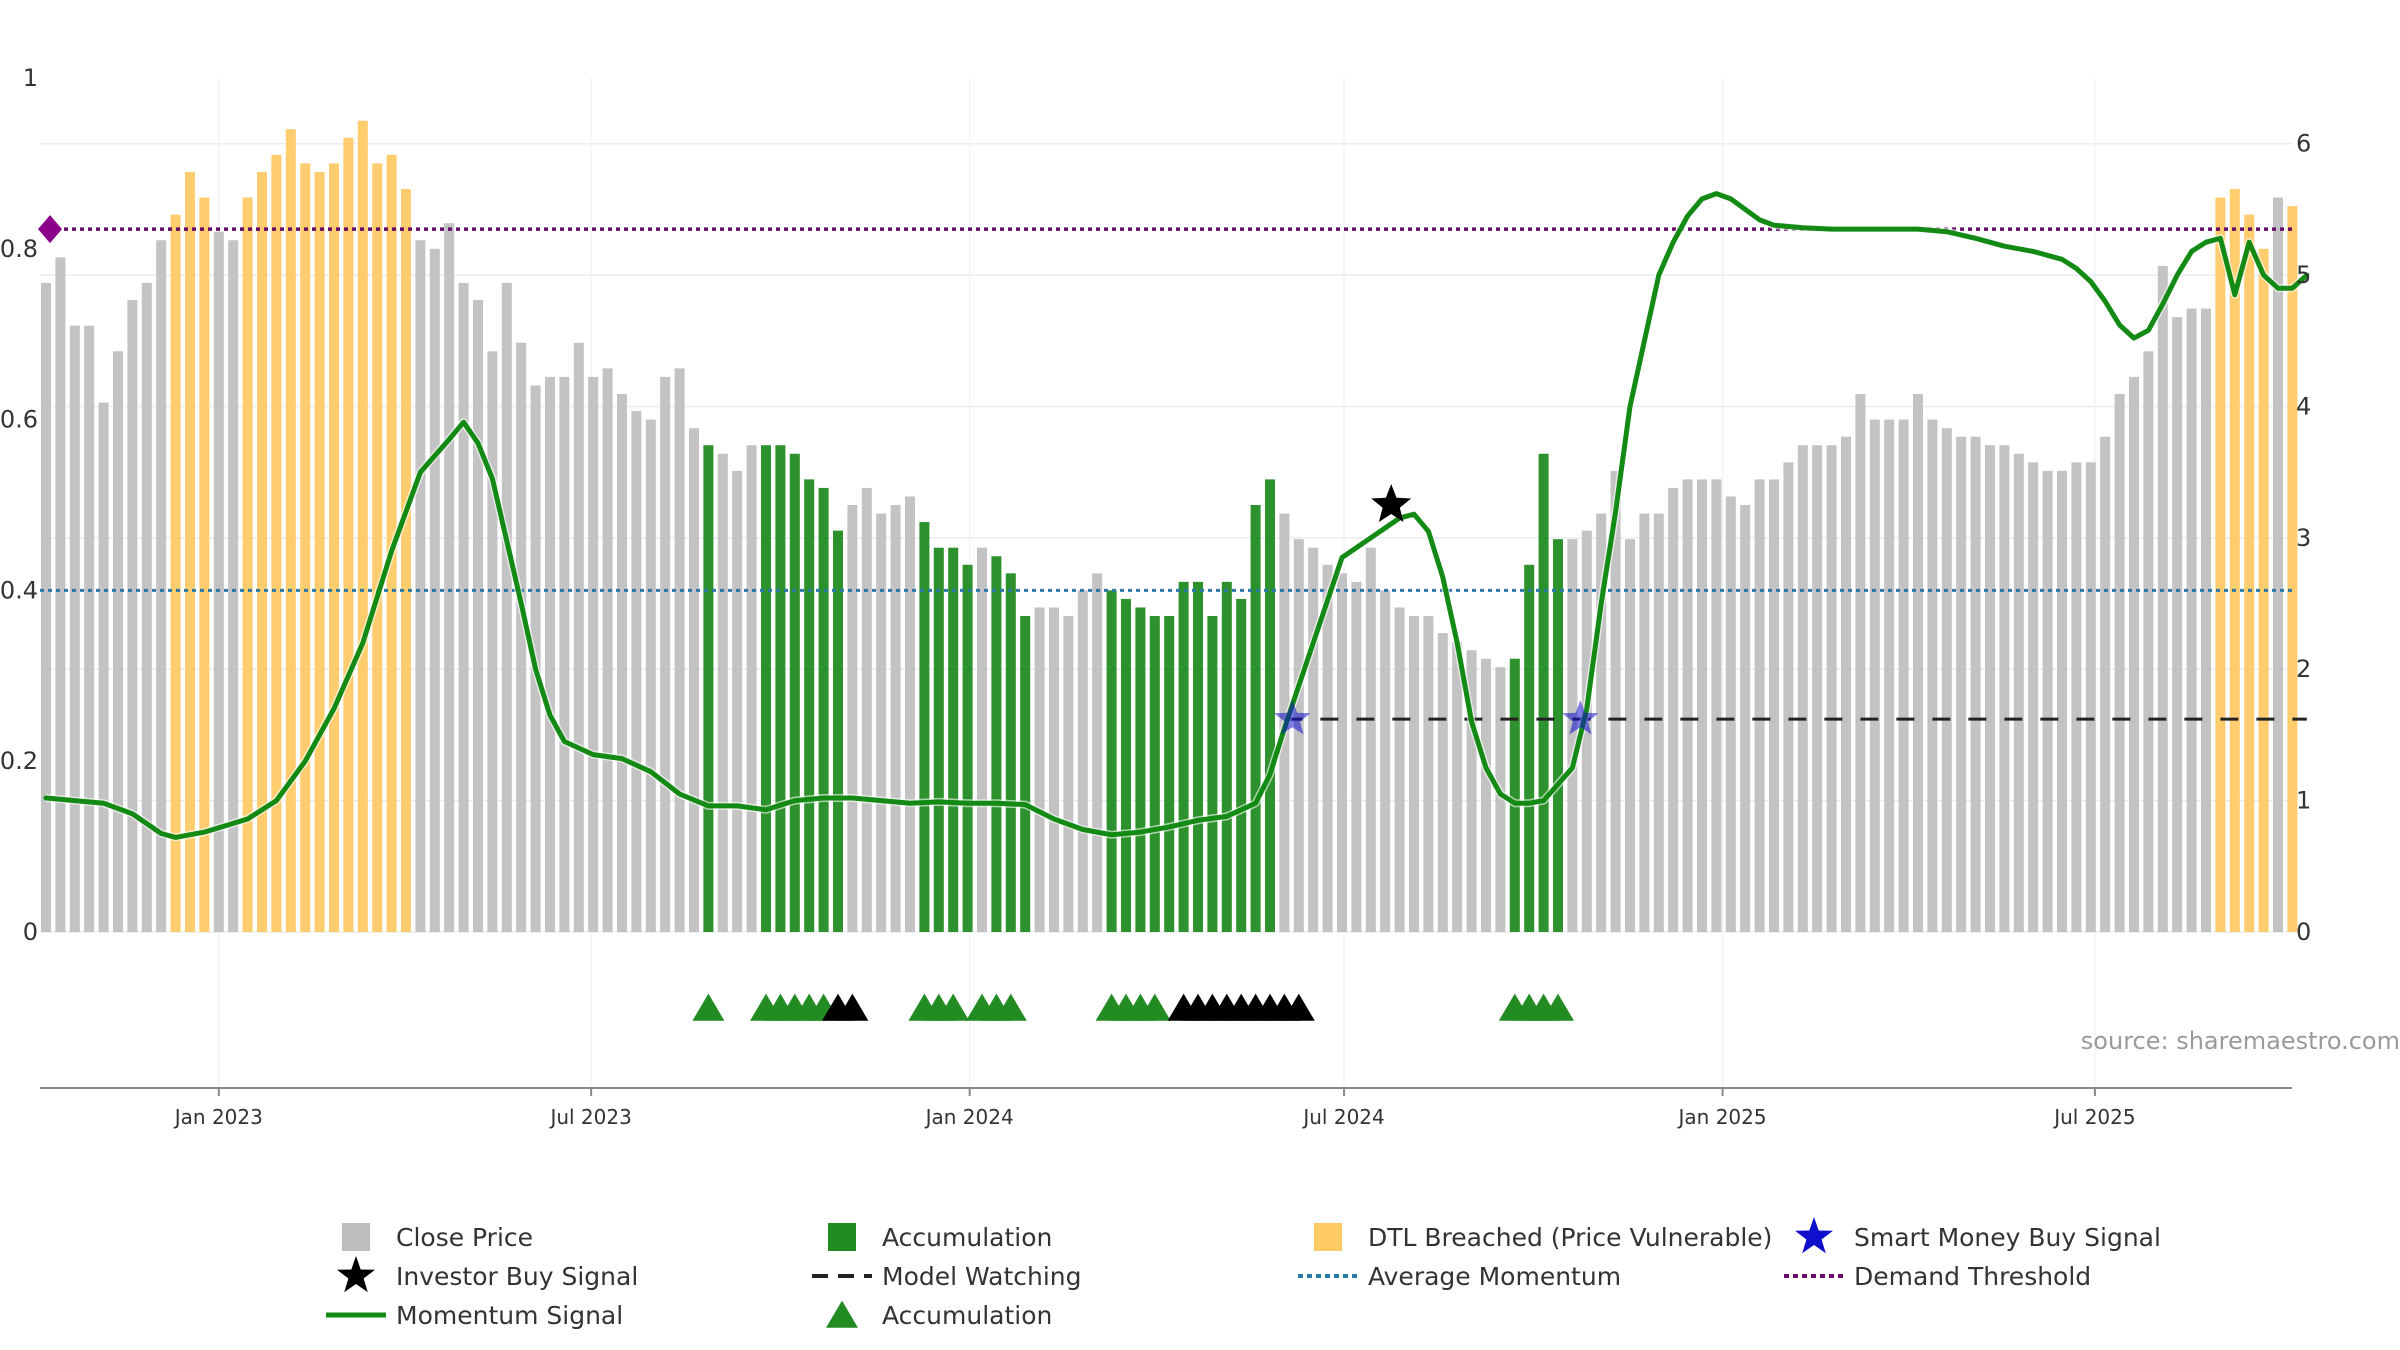  What do you see at coordinates (969, 1117) in the screenshot?
I see `x-tick-label: Jan 2024` at bounding box center [969, 1117].